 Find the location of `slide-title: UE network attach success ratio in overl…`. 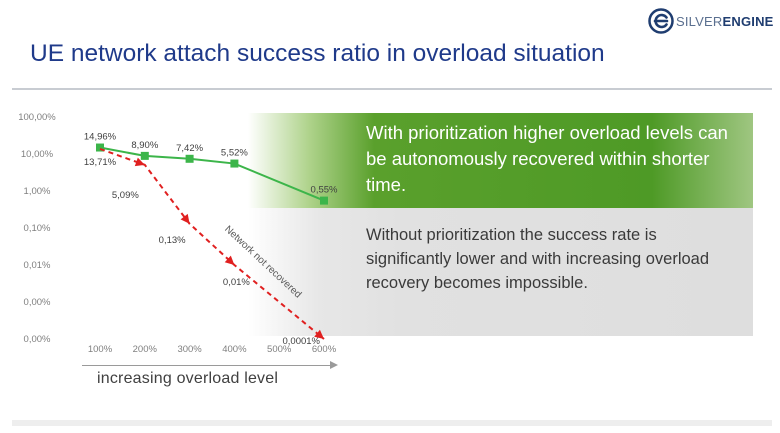

slide-title: UE network attach success ratio in overl… is located at coordinates (317, 53).